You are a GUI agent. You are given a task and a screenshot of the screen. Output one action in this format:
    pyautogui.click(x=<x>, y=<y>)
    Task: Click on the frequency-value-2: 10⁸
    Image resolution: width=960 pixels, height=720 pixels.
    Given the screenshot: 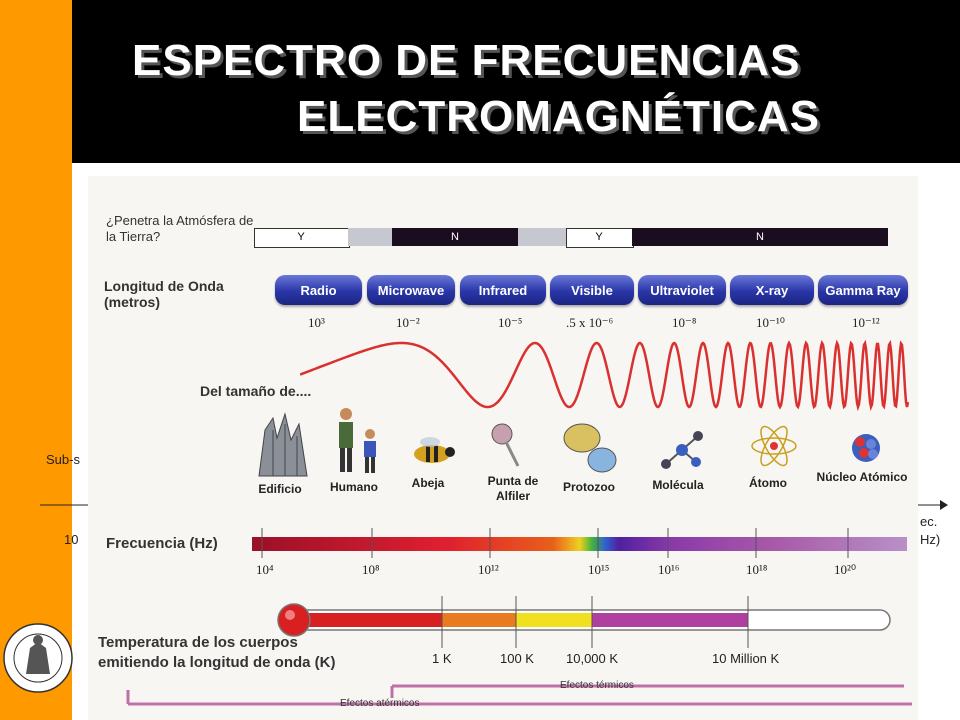 What is the action you would take?
    pyautogui.click(x=371, y=569)
    